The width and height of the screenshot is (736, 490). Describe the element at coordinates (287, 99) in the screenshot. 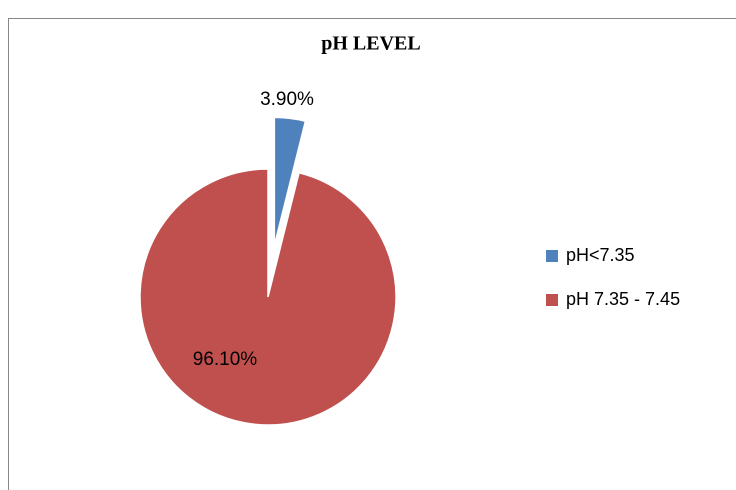

I see `data-label: 3.90%` at that location.